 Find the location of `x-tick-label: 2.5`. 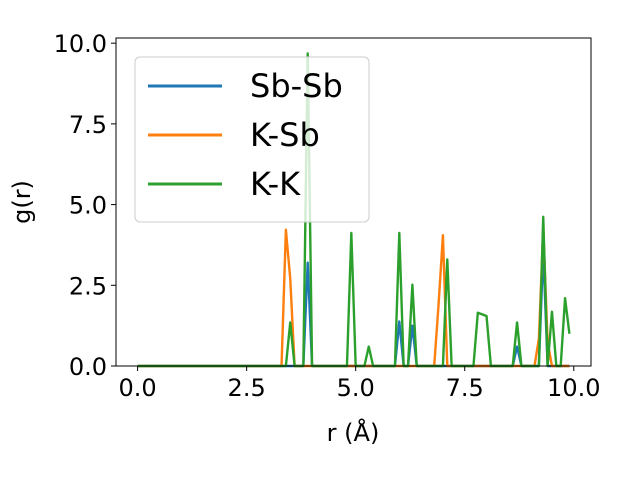

x-tick-label: 2.5 is located at coordinates (247, 388).